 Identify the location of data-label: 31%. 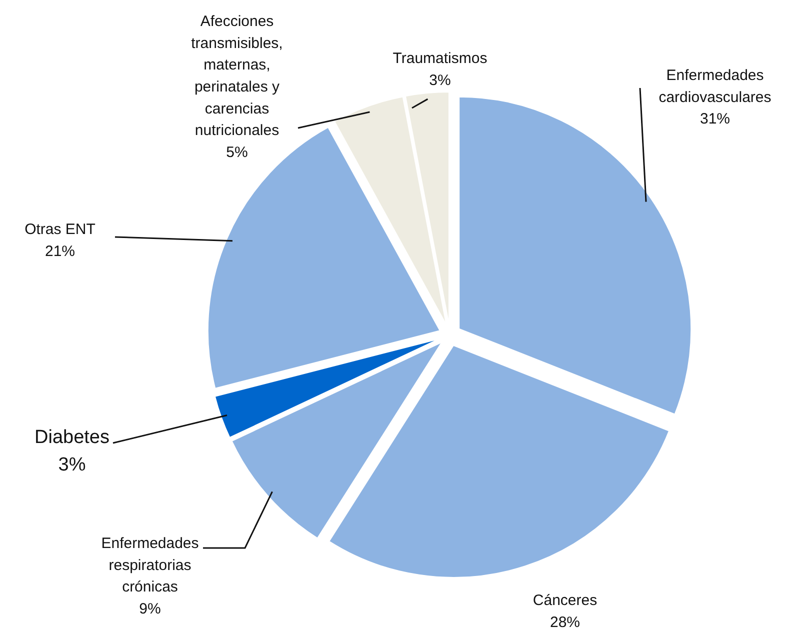
(715, 119).